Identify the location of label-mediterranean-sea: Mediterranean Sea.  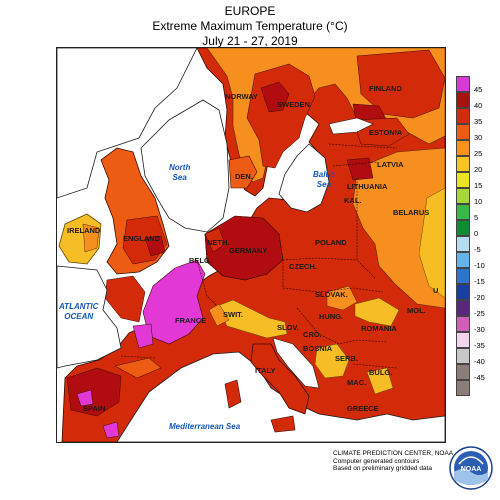
(205, 426).